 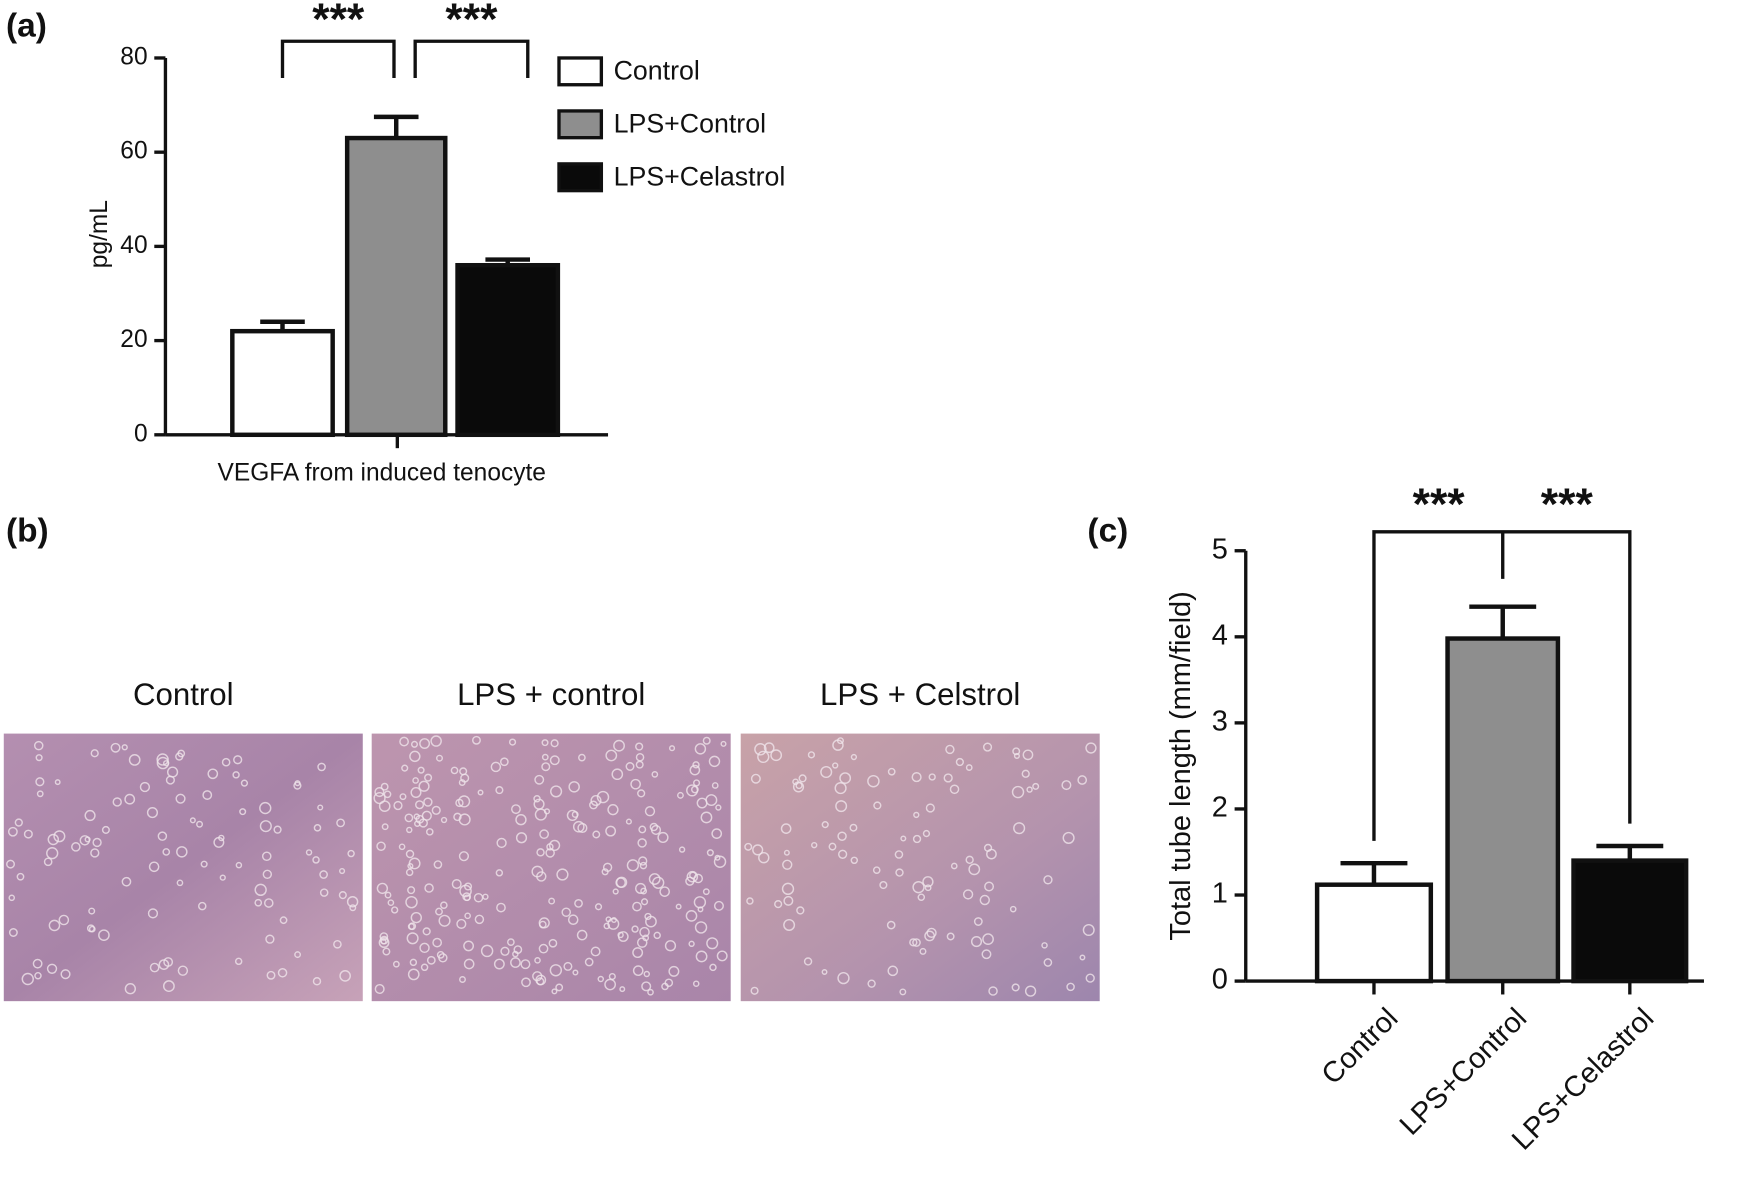 What do you see at coordinates (396, 286) in the screenshot?
I see `bar` at bounding box center [396, 286].